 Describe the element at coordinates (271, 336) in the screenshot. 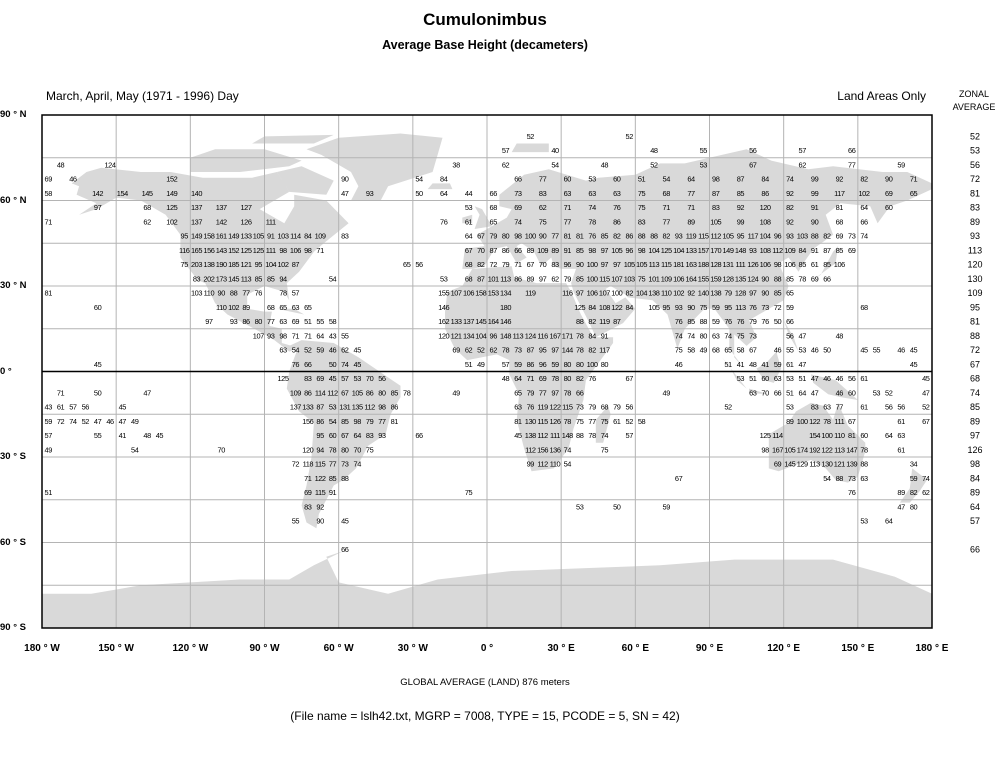

I see `cell-value: 93` at that location.